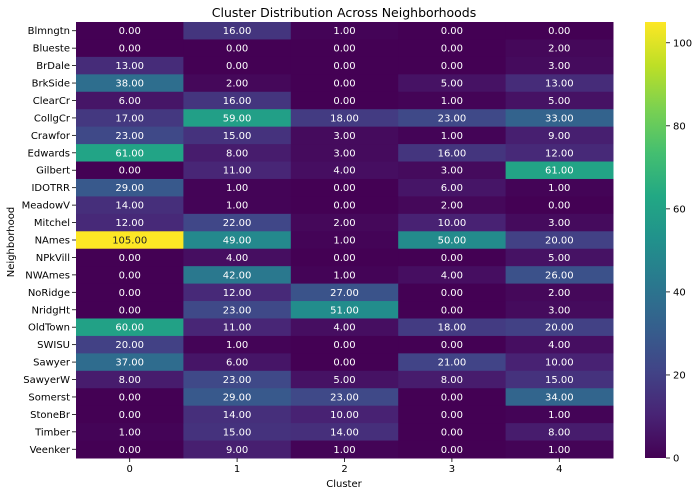 The image size is (700, 496). Describe the element at coordinates (237, 223) in the screenshot. I see `cell-value-label: 22.00` at that location.